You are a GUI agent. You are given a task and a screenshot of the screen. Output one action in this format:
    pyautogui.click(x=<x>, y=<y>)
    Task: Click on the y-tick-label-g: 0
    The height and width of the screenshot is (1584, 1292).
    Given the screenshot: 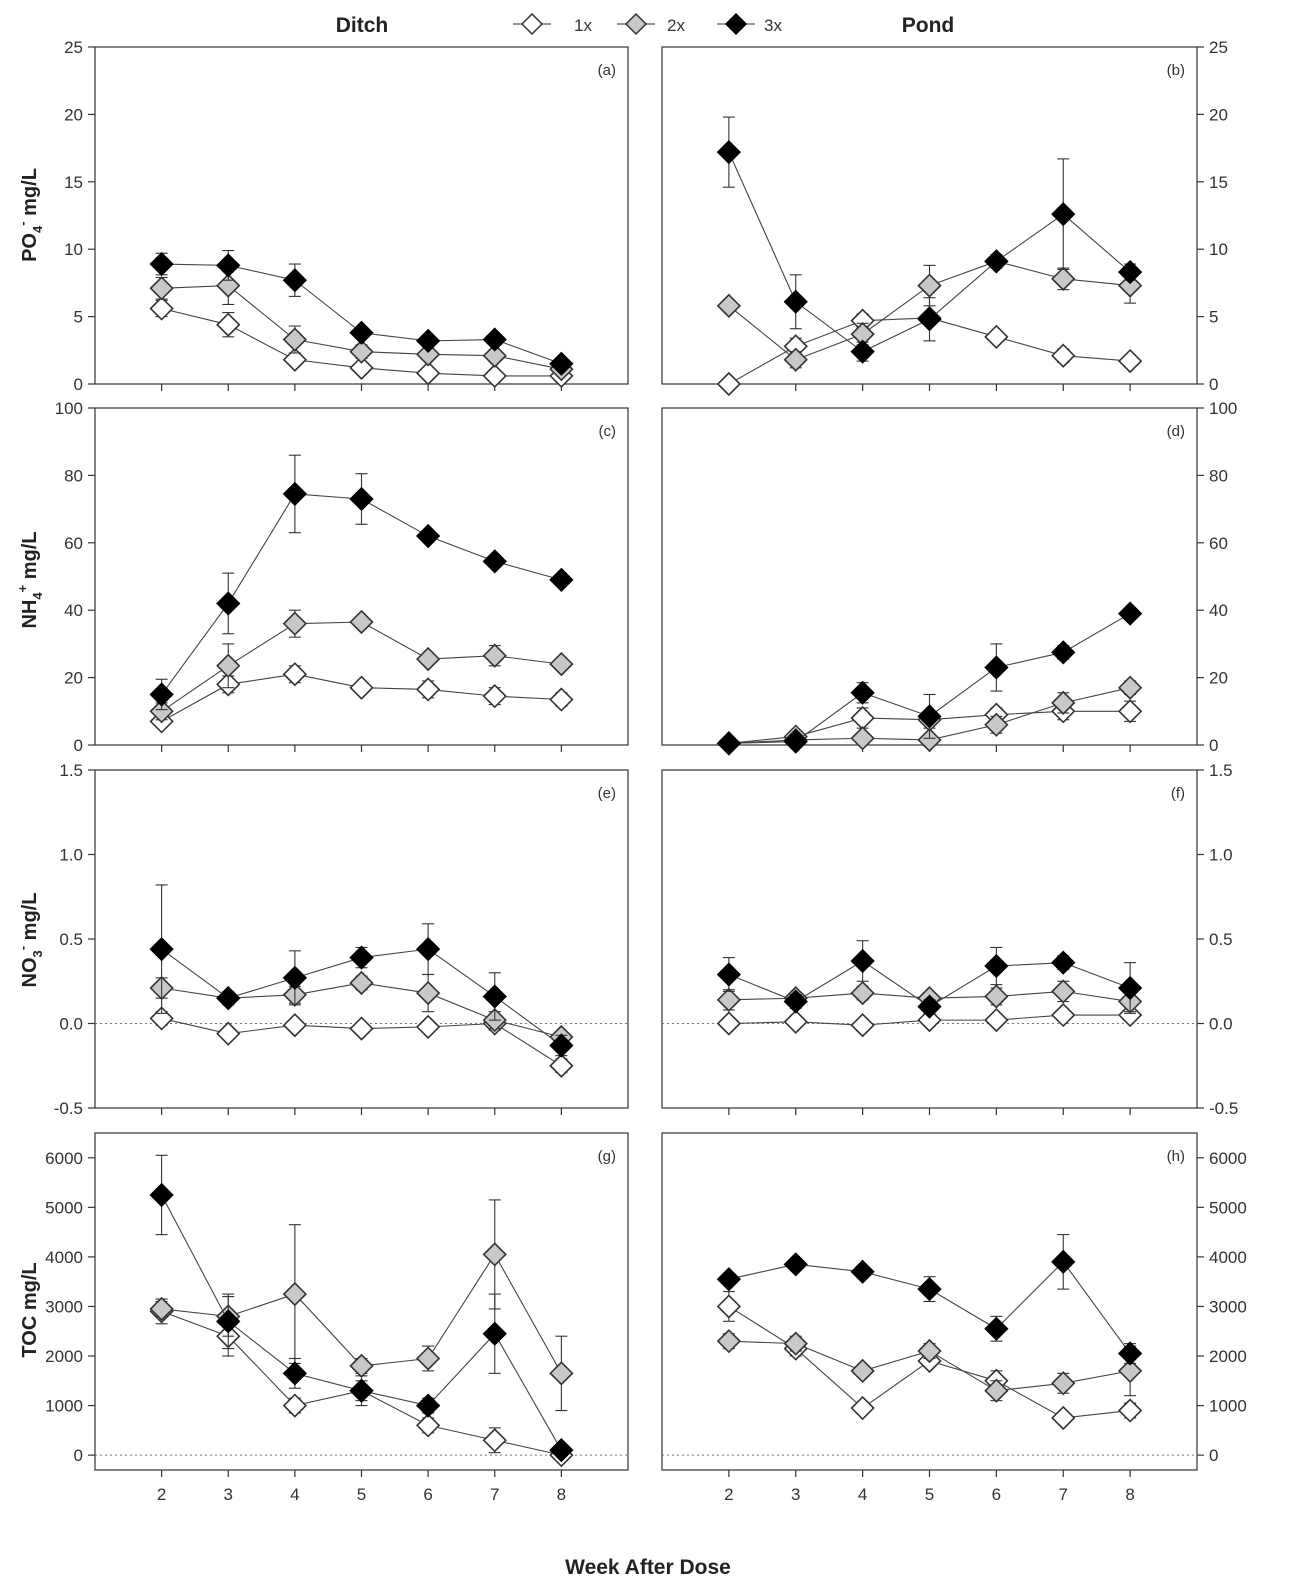 What is the action you would take?
    pyautogui.click(x=78, y=1455)
    